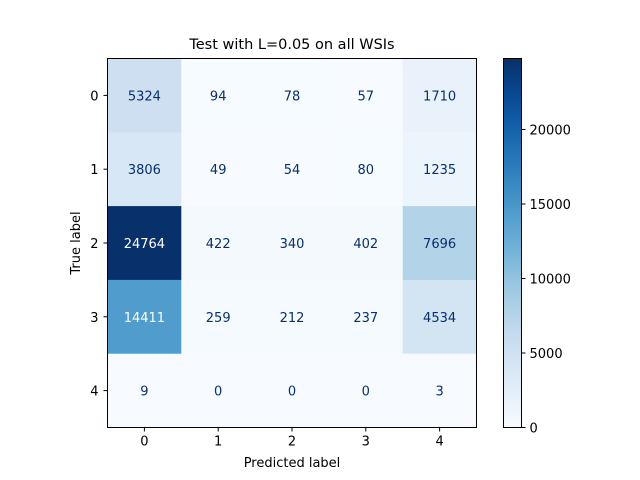 The height and width of the screenshot is (480, 640). What do you see at coordinates (550, 279) in the screenshot?
I see `colorbar-tick-label: 10000` at bounding box center [550, 279].